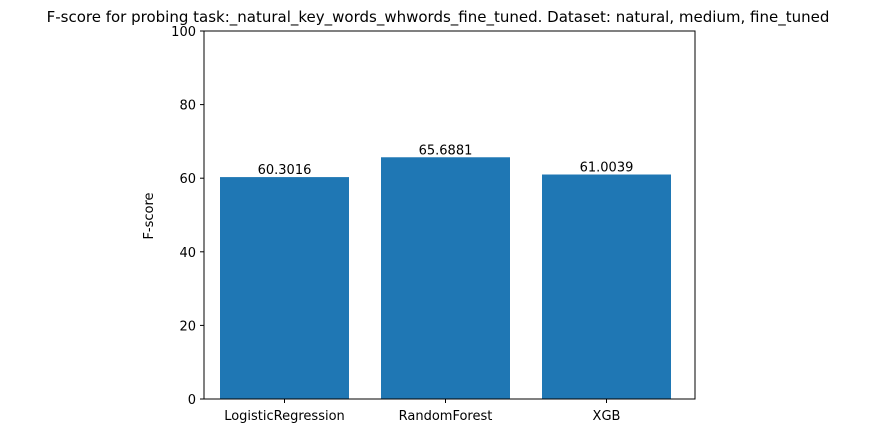 This screenshot has height=433, width=890. I want to click on x-axis-ticks: LogisticRegression RandomForest XGB, so click(422, 411).